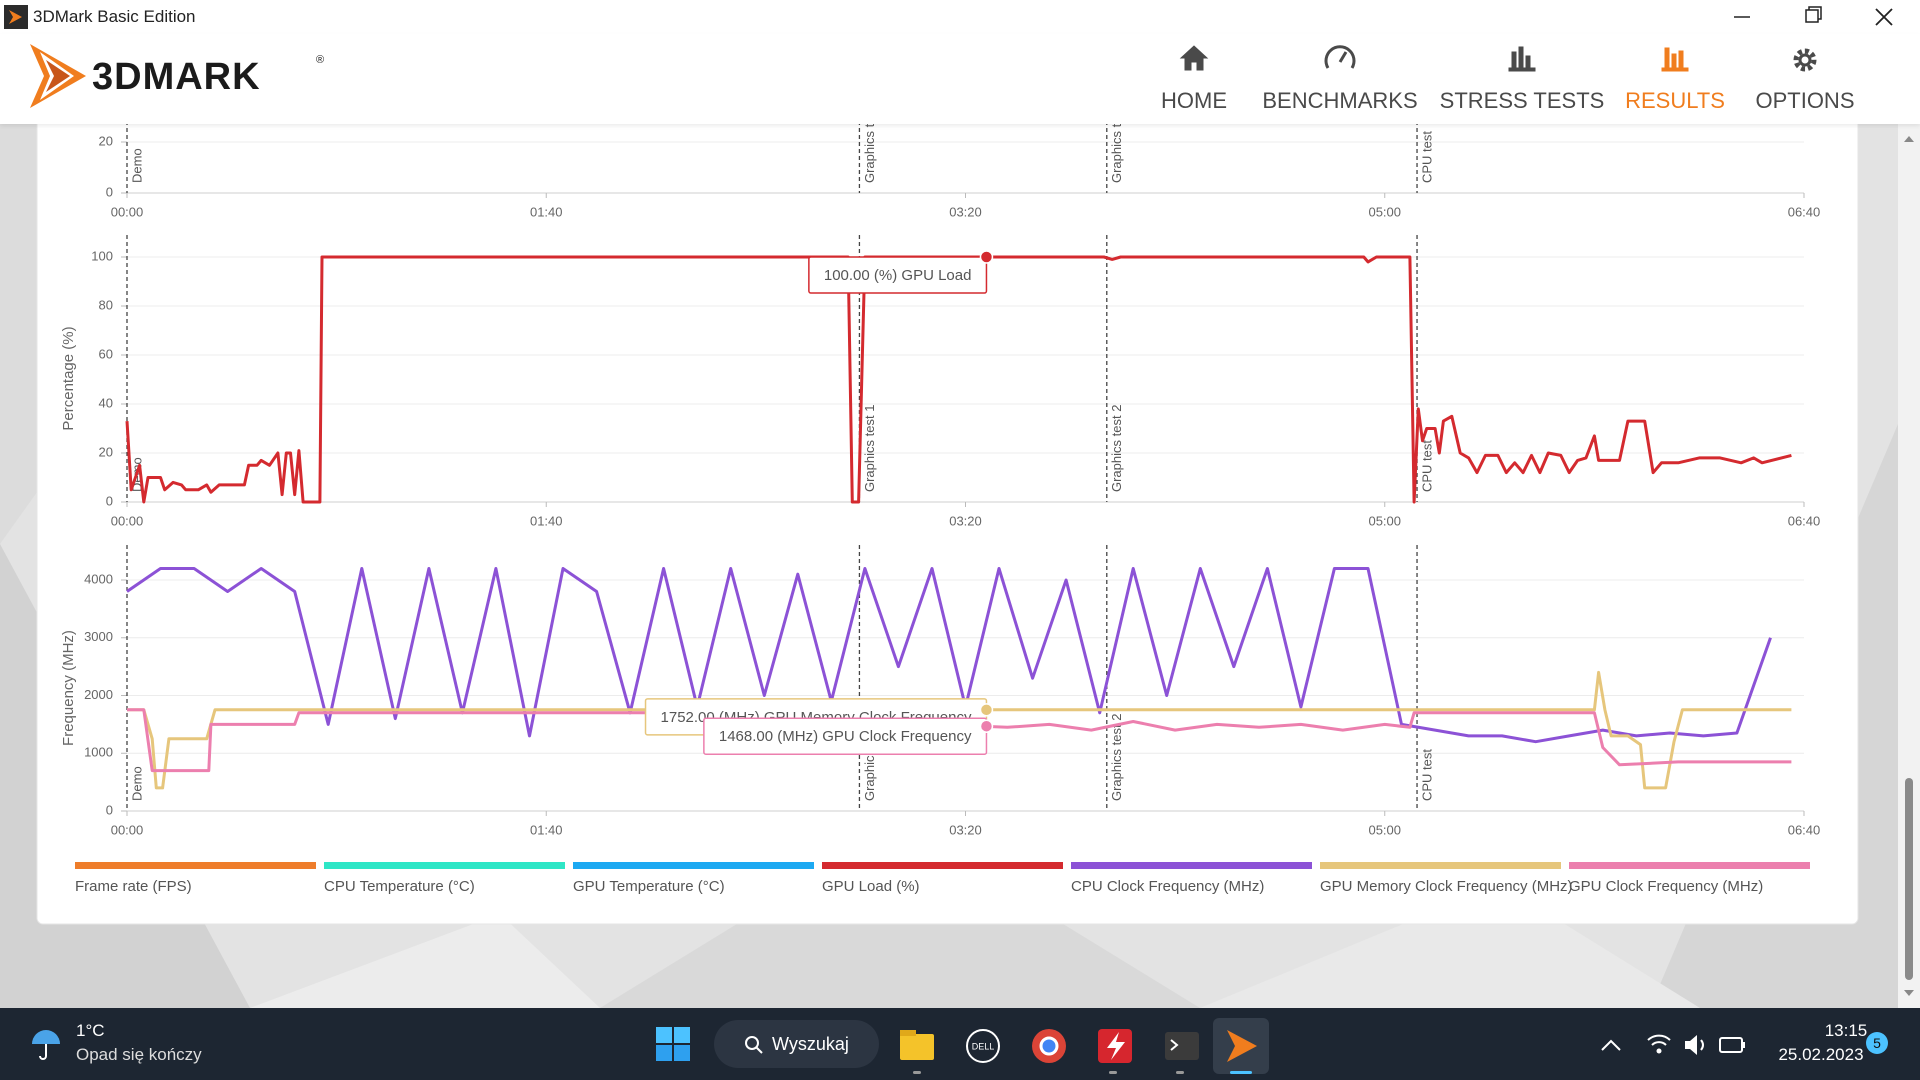 The width and height of the screenshot is (1920, 1080). I want to click on y-tick-label: 100, so click(102, 255).